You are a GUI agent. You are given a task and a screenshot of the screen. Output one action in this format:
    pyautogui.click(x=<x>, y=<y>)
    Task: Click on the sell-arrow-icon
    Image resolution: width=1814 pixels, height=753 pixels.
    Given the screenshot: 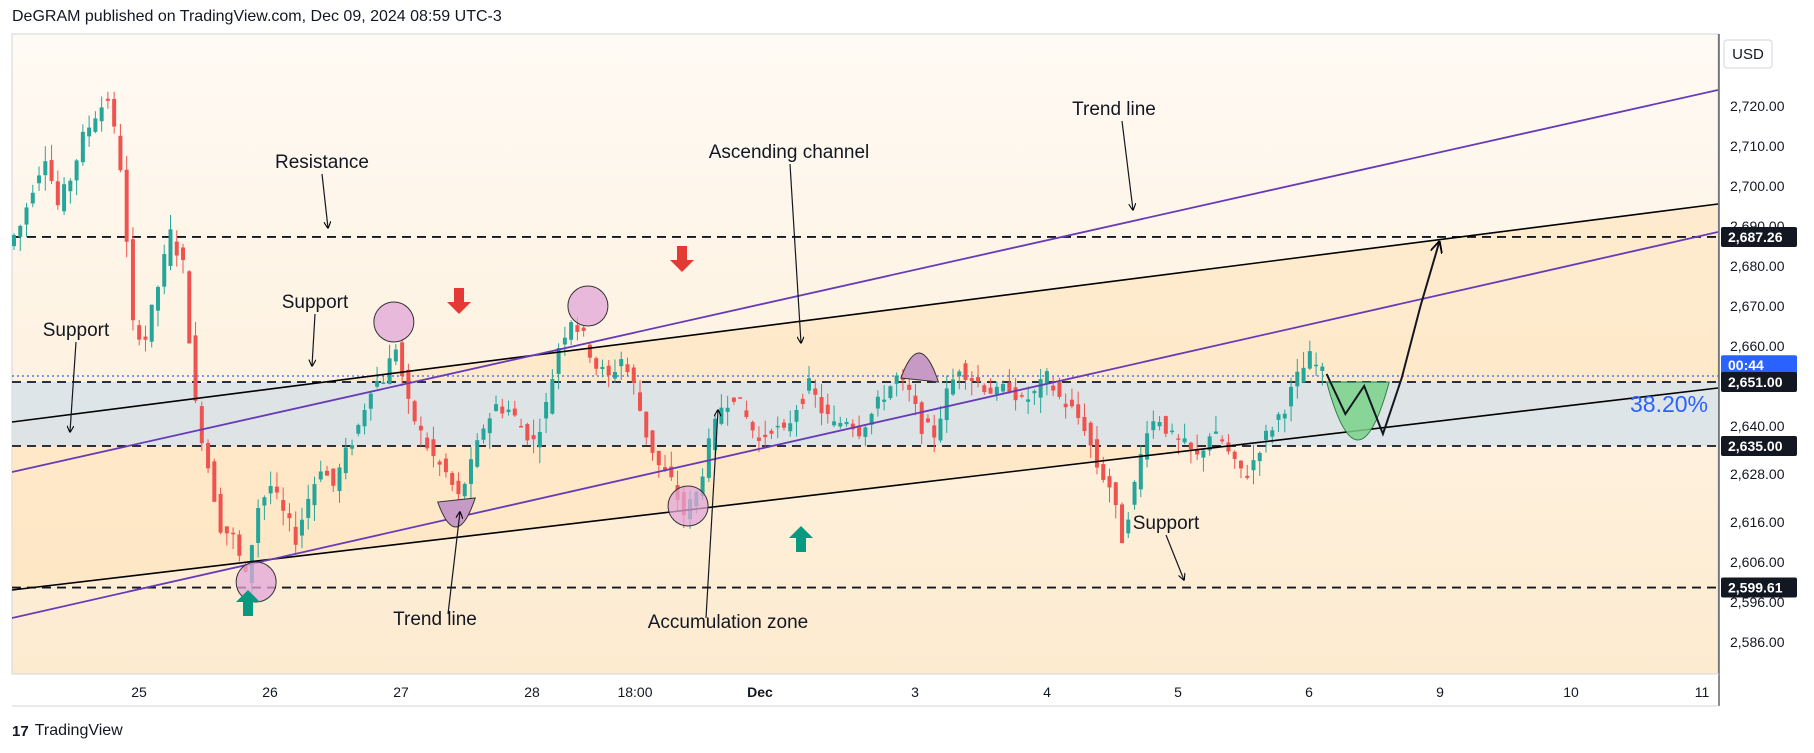 What is the action you would take?
    pyautogui.click(x=459, y=301)
    